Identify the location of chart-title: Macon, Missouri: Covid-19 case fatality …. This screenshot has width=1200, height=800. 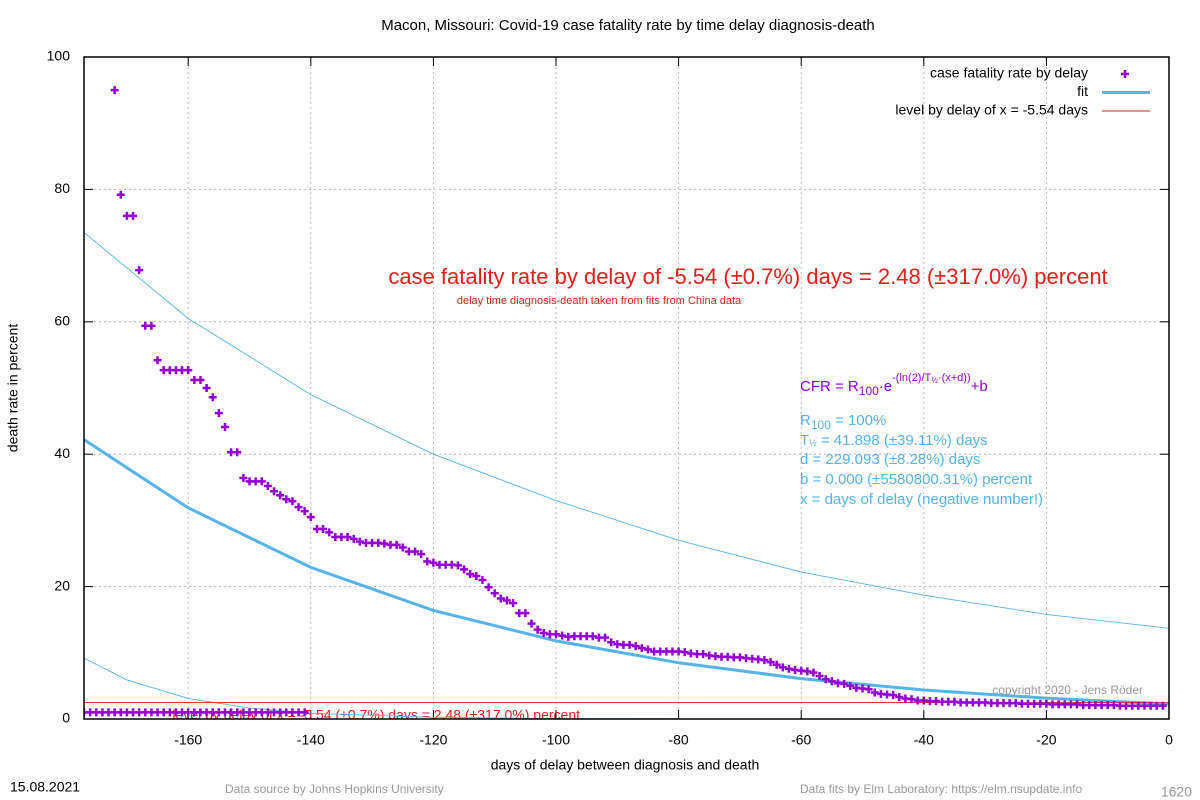
(628, 25).